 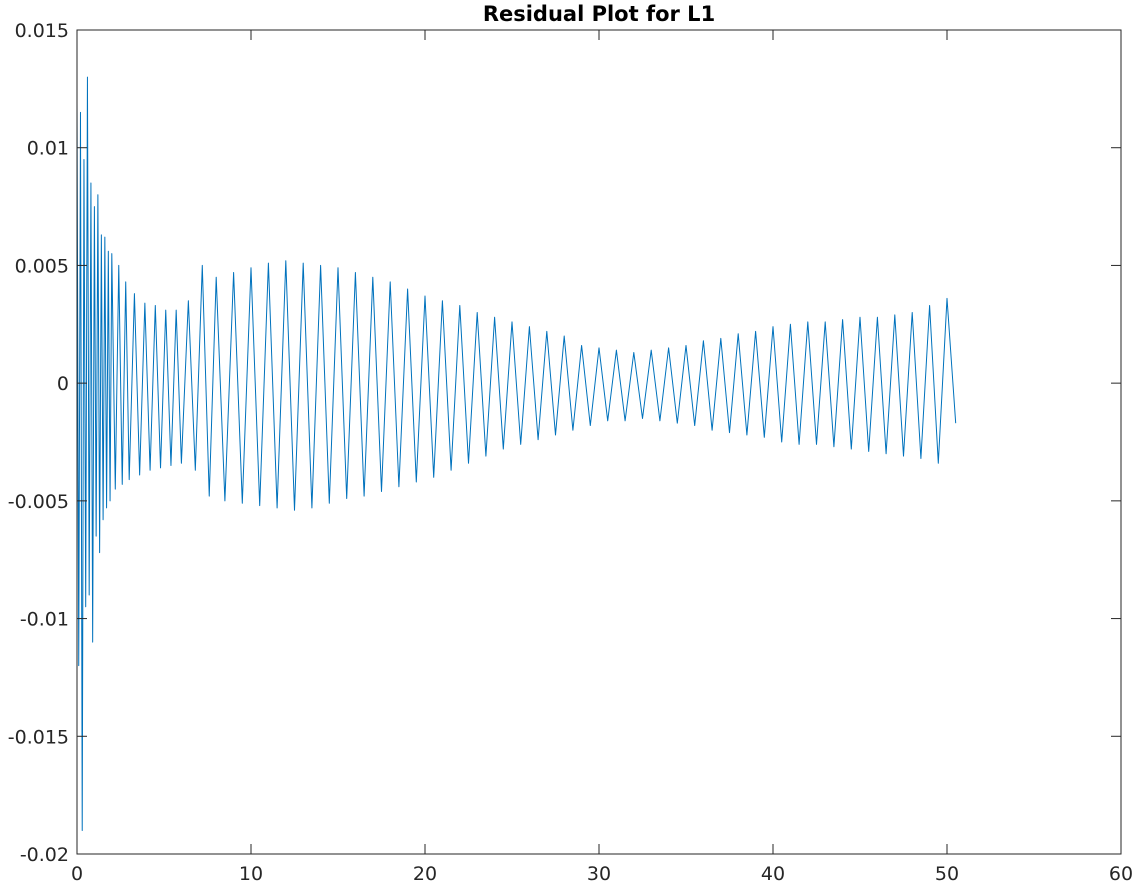 I want to click on y-tick-label: -0.005, so click(x=38, y=502).